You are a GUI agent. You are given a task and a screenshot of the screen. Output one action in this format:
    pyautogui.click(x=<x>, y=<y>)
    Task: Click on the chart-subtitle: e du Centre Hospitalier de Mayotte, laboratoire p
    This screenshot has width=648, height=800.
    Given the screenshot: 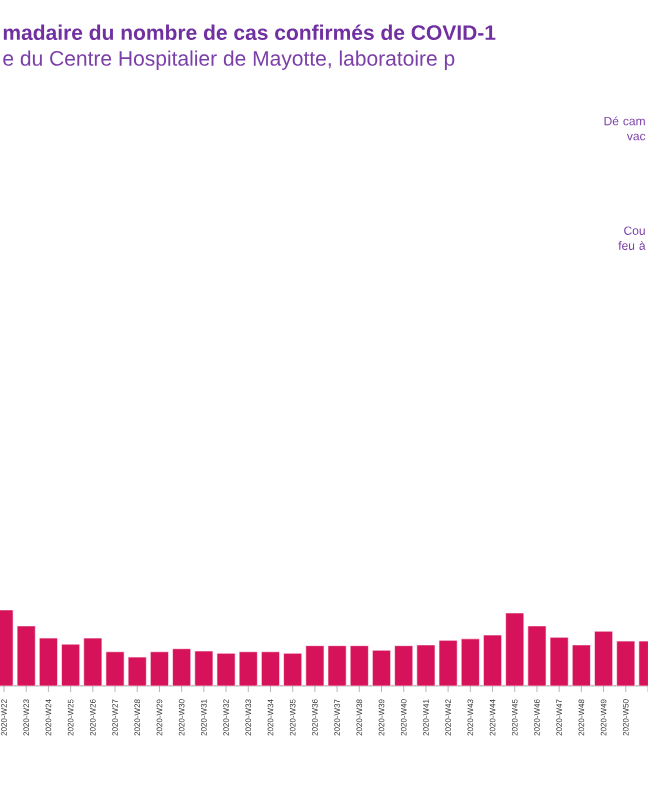 What is the action you would take?
    pyautogui.click(x=229, y=60)
    